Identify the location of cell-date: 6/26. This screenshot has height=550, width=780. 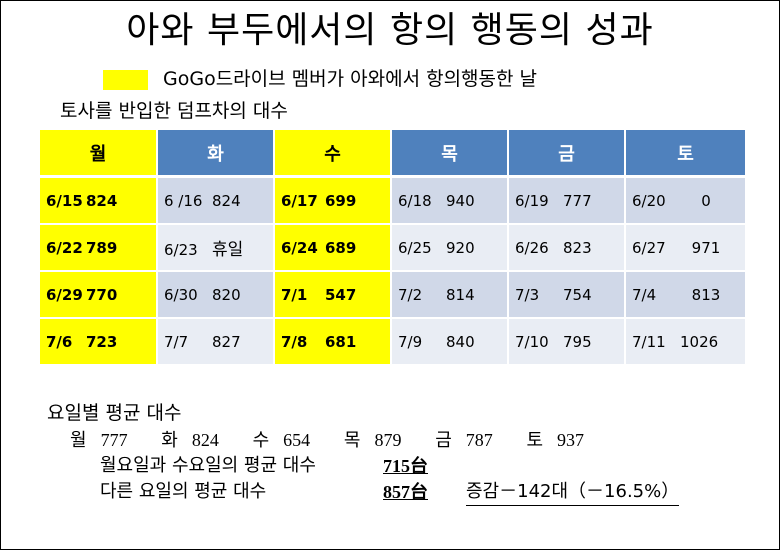
(532, 247).